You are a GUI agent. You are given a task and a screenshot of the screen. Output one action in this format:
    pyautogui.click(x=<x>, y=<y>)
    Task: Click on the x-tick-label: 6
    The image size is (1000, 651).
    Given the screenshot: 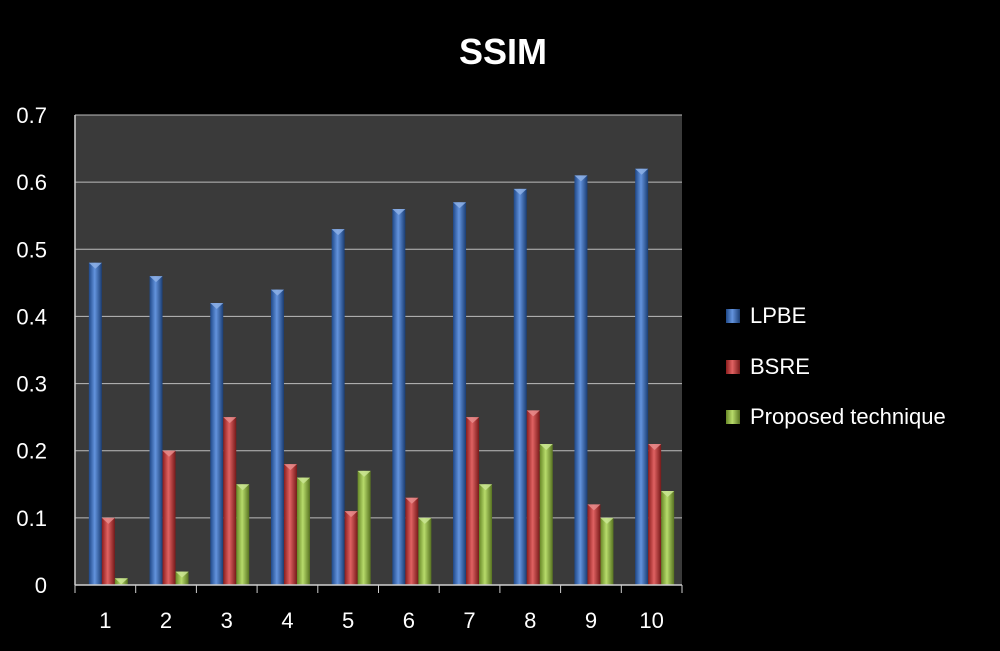 What is the action you would take?
    pyautogui.click(x=409, y=620)
    